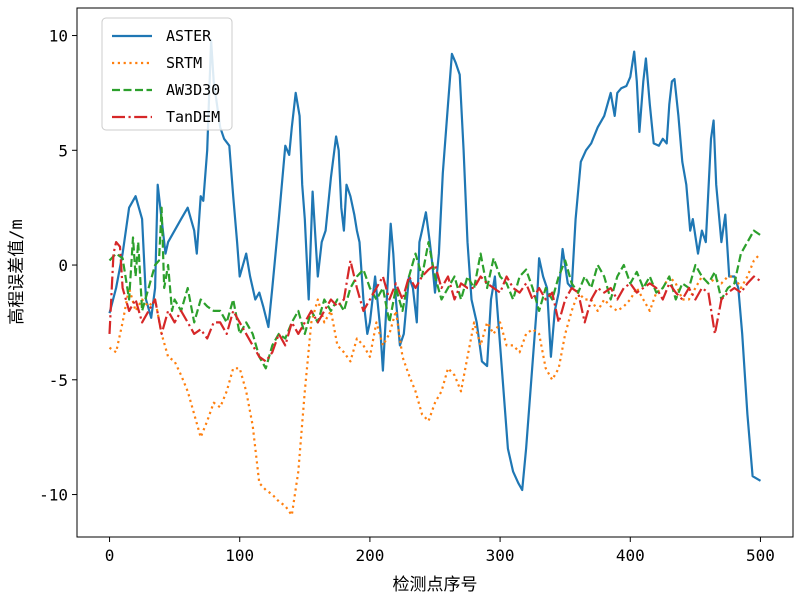 Image resolution: width=799 pixels, height=601 pixels. Describe the element at coordinates (53, 495) in the screenshot. I see `y-tick-label: -10` at that location.